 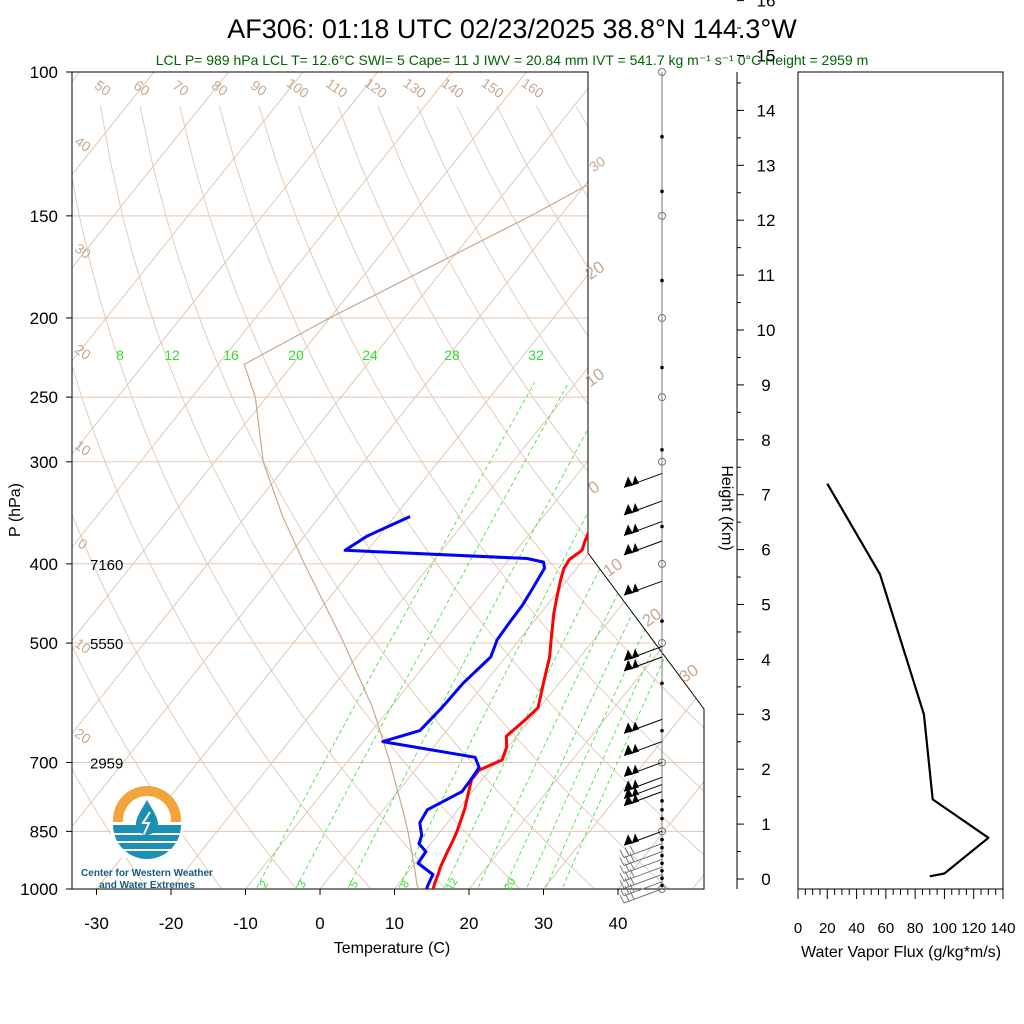 I want to click on isotherm-label: 70, so click(x=181, y=88).